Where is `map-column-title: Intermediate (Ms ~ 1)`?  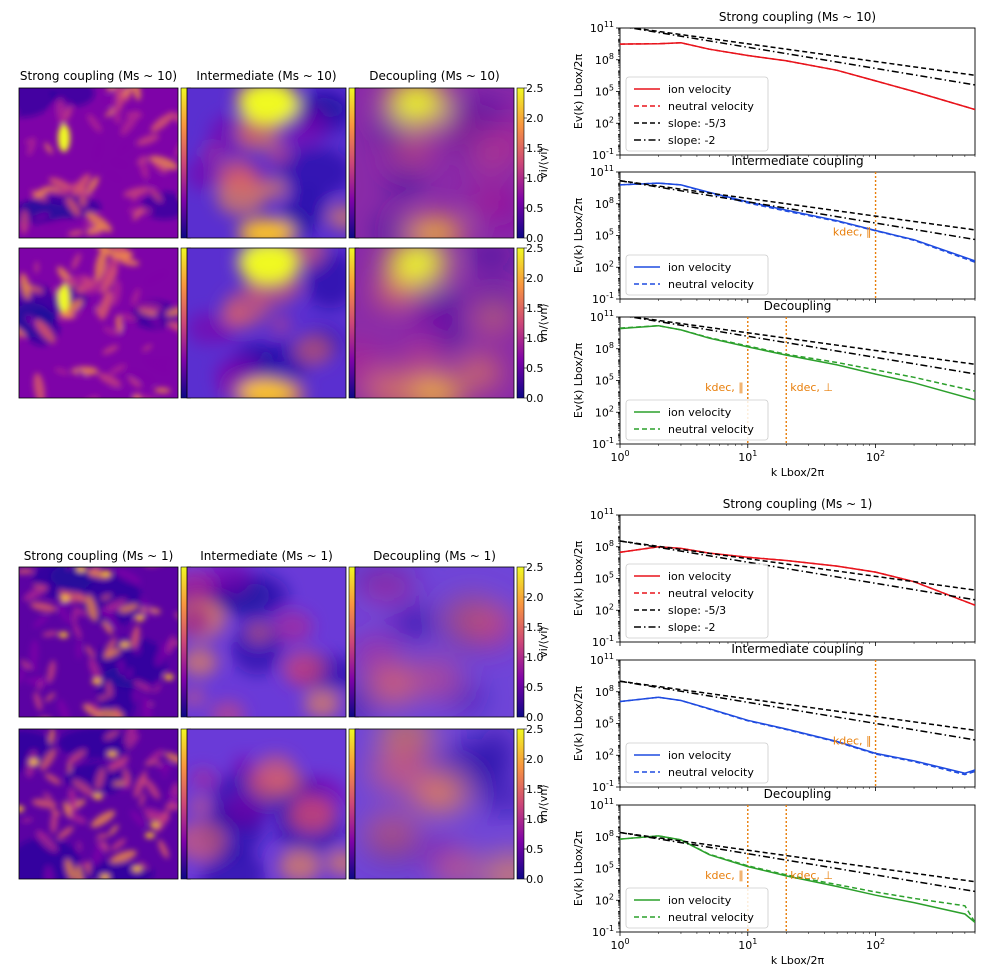 map-column-title: Intermediate (Ms ~ 1) is located at coordinates (266, 556).